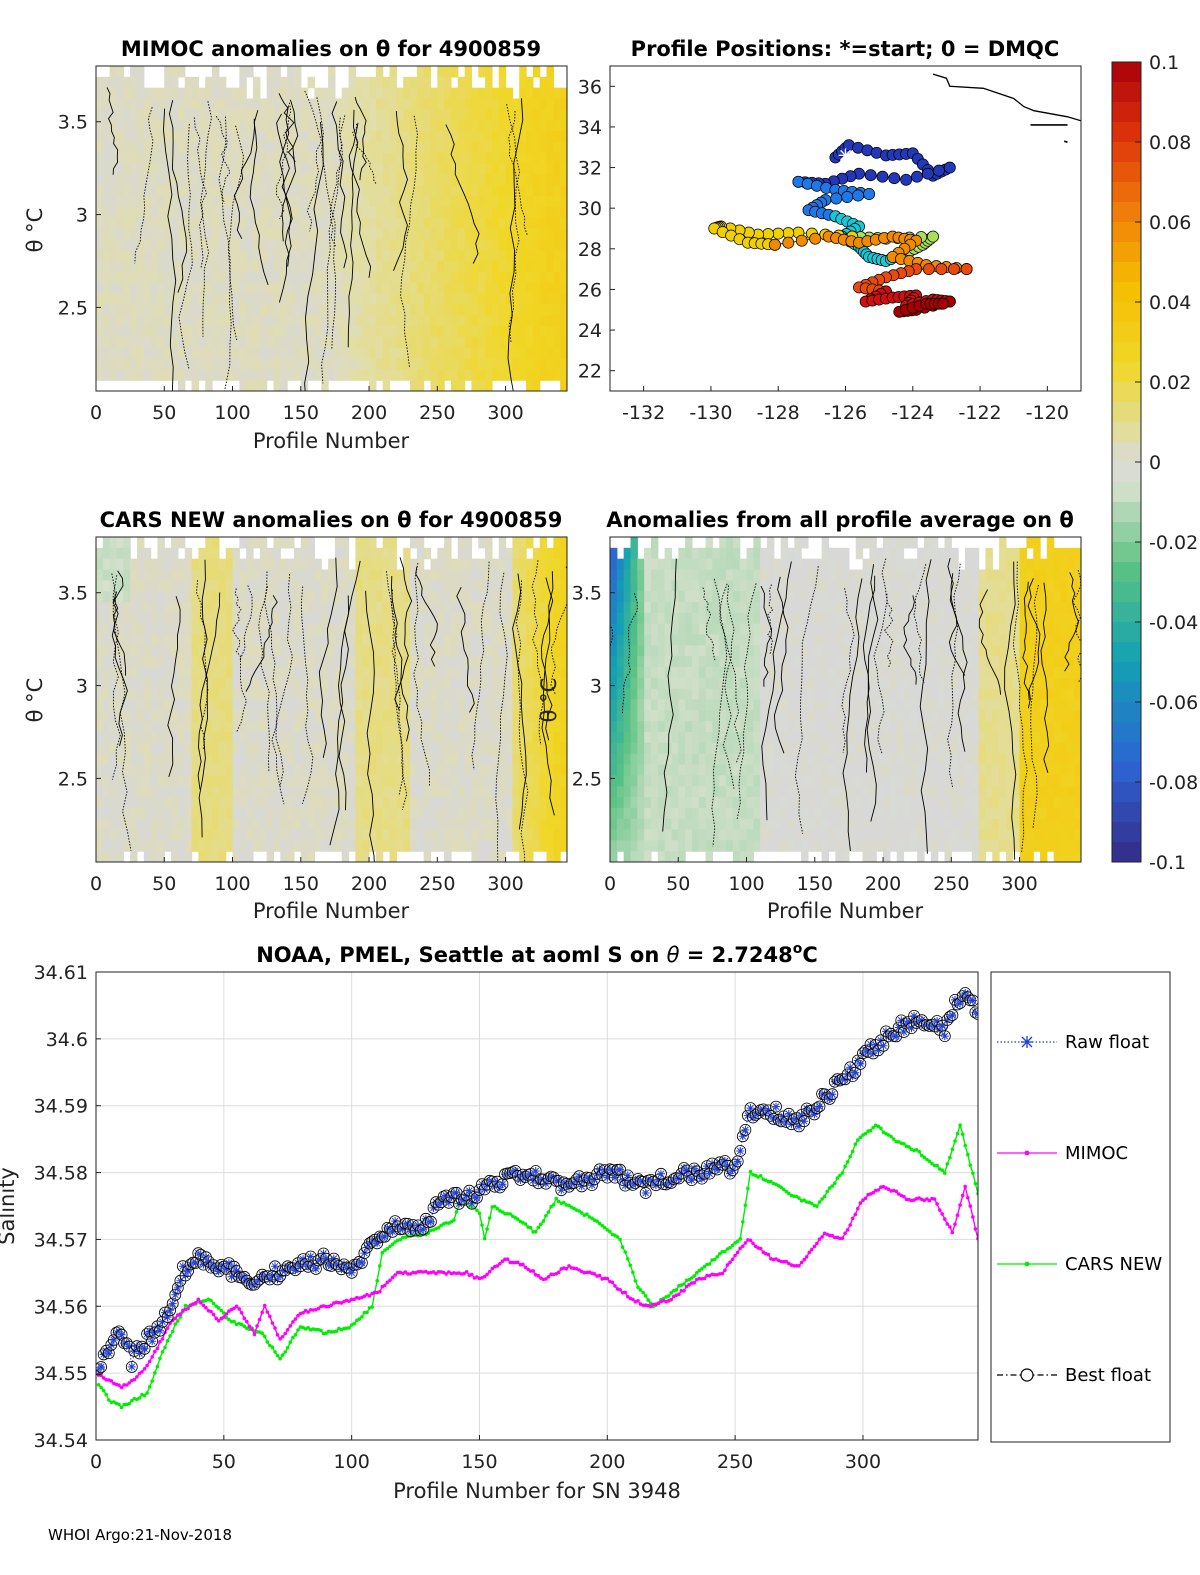  I want to click on profile-marker, so click(847, 197).